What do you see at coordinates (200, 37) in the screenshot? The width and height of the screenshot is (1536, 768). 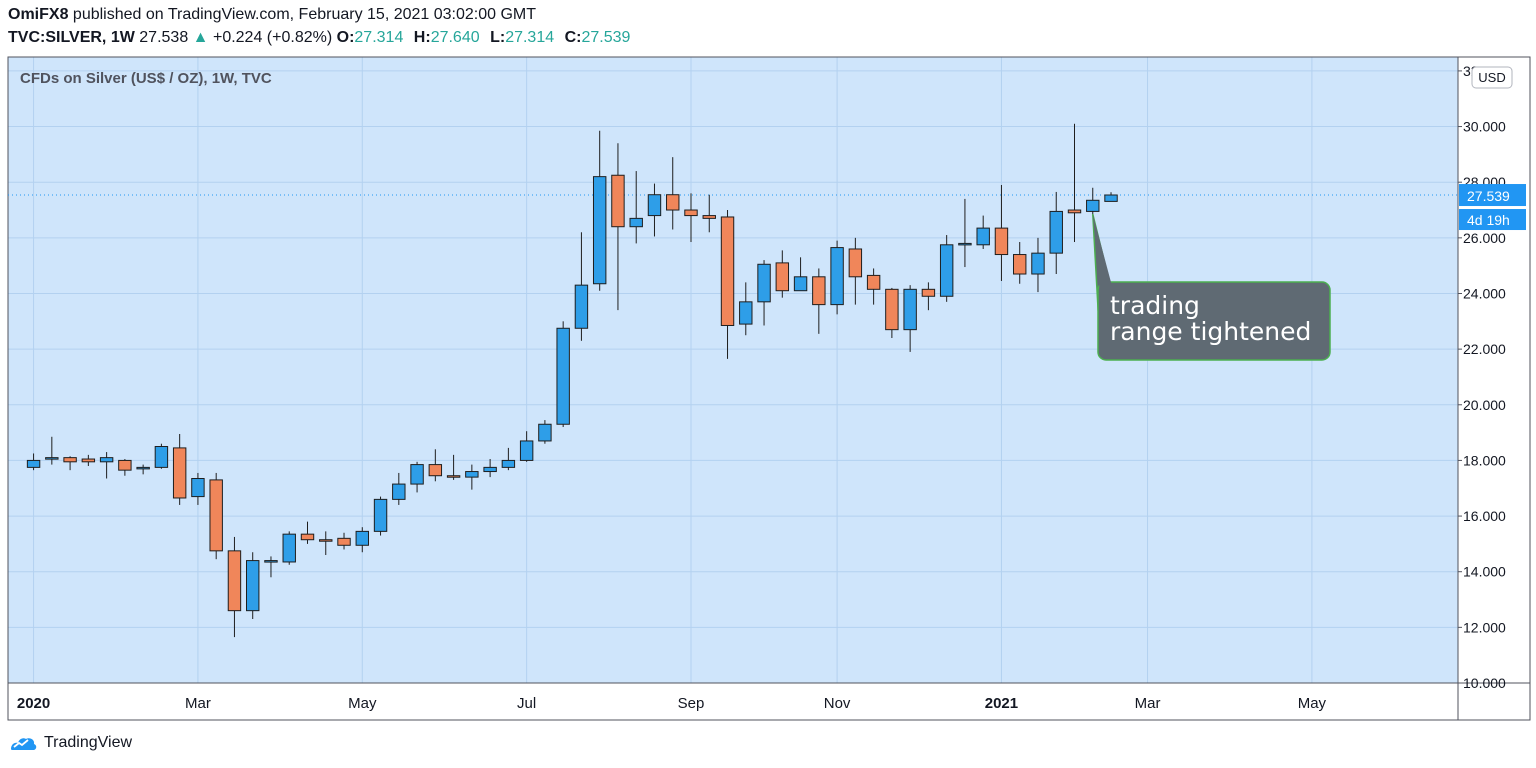 I see `change-up-icon: ▲` at bounding box center [200, 37].